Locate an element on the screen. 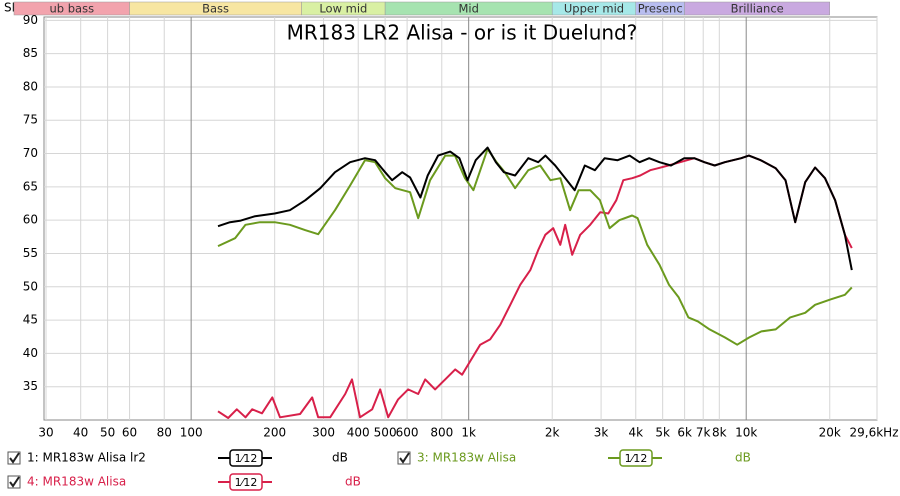 Image resolution: width=900 pixels, height=496 pixels. y-tick-label: 80 is located at coordinates (30, 86).